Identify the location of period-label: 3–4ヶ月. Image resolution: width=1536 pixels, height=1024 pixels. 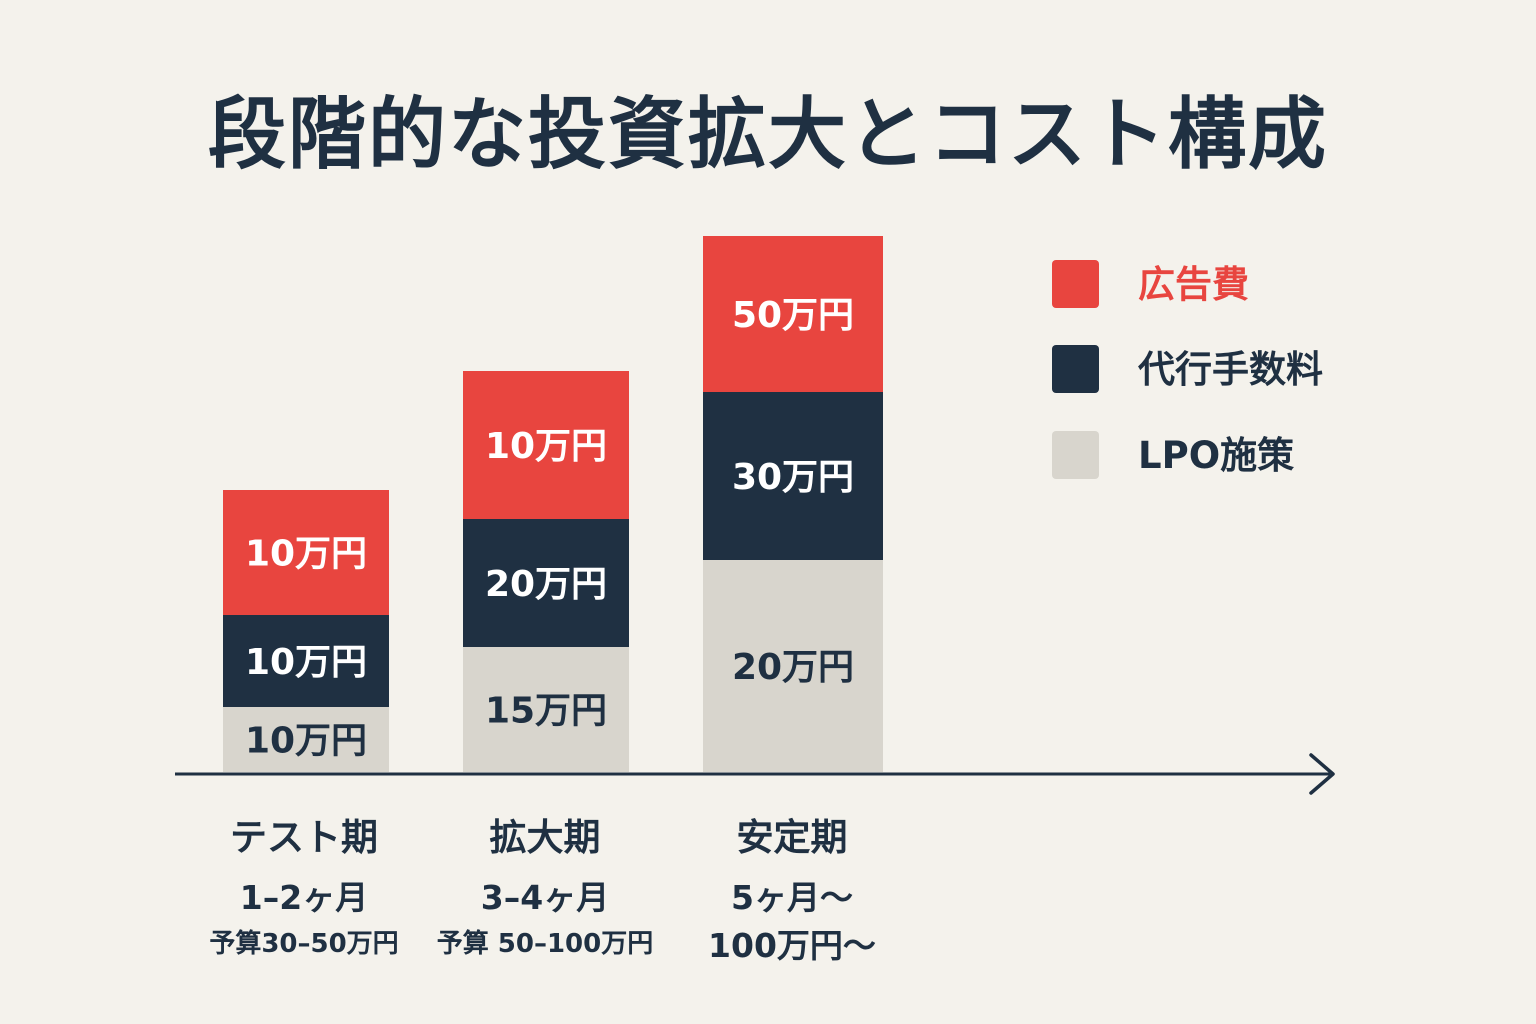
(545, 897).